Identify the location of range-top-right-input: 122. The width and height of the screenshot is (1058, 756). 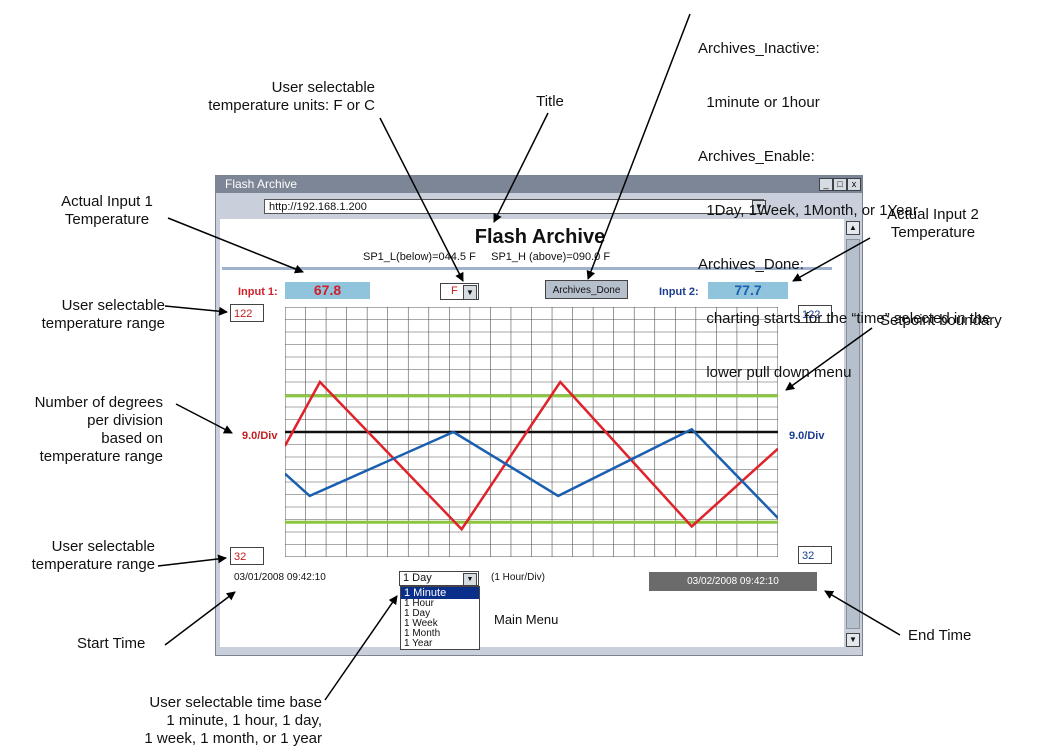
(815, 314).